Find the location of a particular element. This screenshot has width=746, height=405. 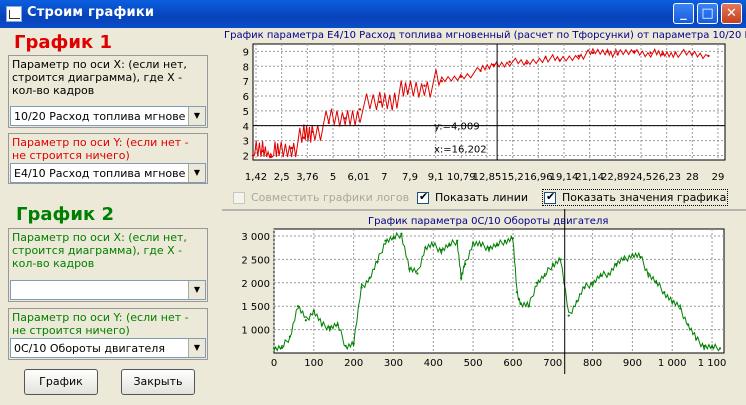

graph1-x-select: 10/20 Расход топлива мгновенны ▼ is located at coordinates (108, 116).